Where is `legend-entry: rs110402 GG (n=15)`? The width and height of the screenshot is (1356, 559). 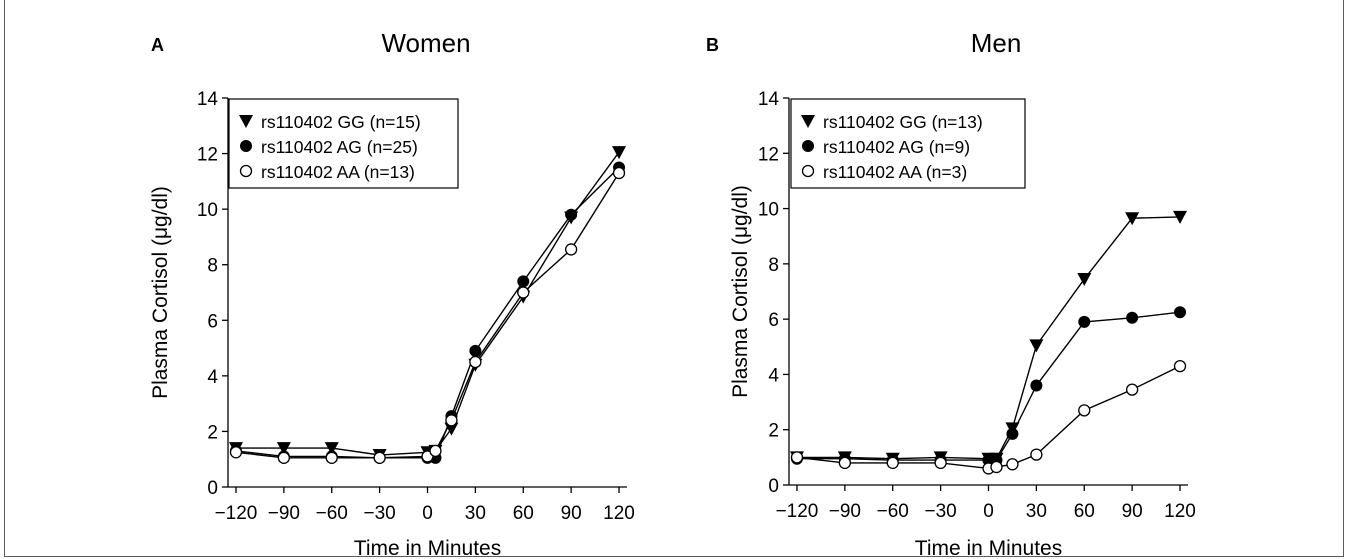
legend-entry: rs110402 GG (n=15) is located at coordinates (341, 122).